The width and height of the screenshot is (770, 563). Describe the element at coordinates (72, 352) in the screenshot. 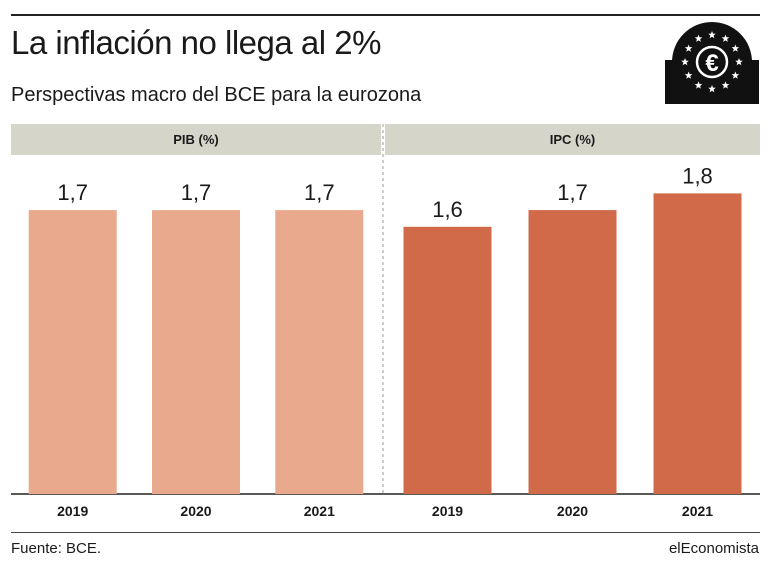

I see `bar-pib-2019` at that location.